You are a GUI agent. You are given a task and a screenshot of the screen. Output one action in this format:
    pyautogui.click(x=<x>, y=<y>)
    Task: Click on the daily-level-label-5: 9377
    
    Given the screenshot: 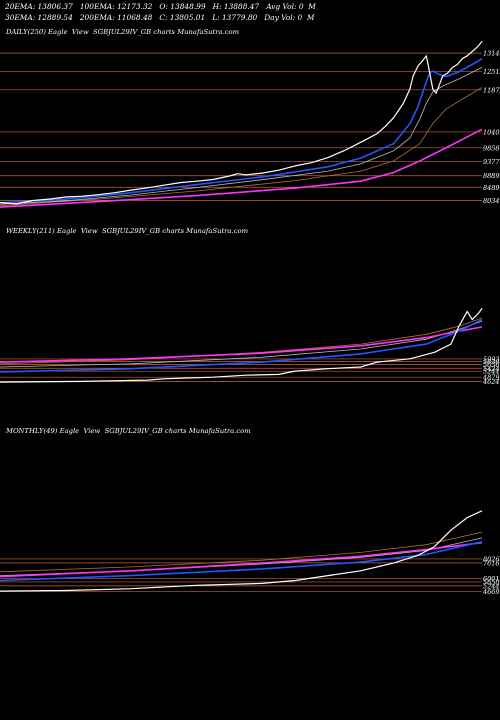 What is the action you would take?
    pyautogui.click(x=491, y=162)
    